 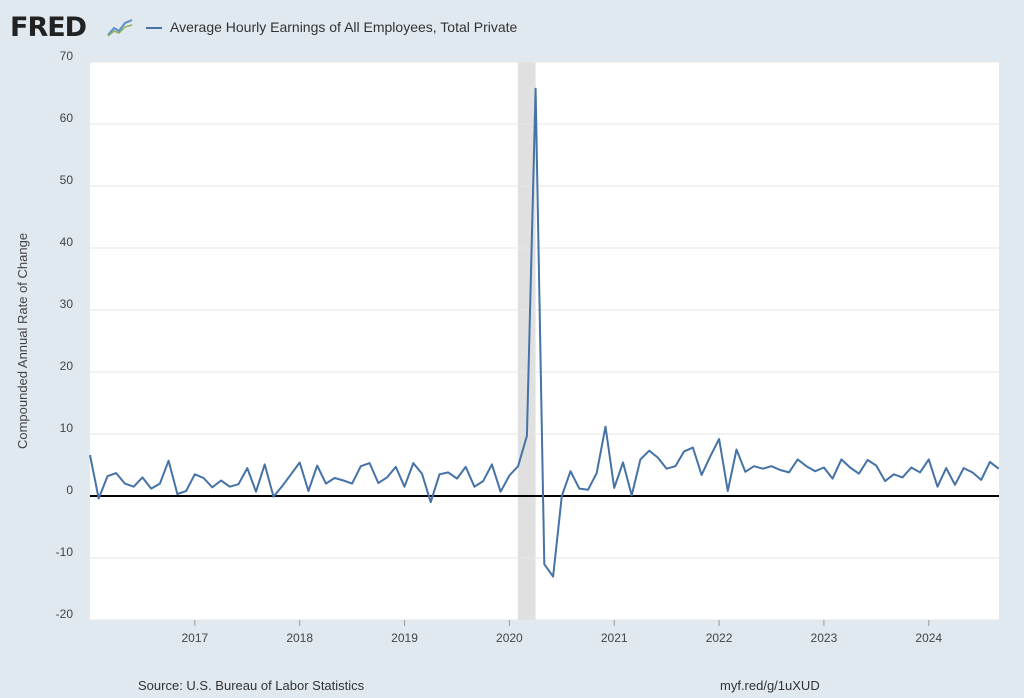 What do you see at coordinates (824, 638) in the screenshot?
I see `x-tick-label: 2023` at bounding box center [824, 638].